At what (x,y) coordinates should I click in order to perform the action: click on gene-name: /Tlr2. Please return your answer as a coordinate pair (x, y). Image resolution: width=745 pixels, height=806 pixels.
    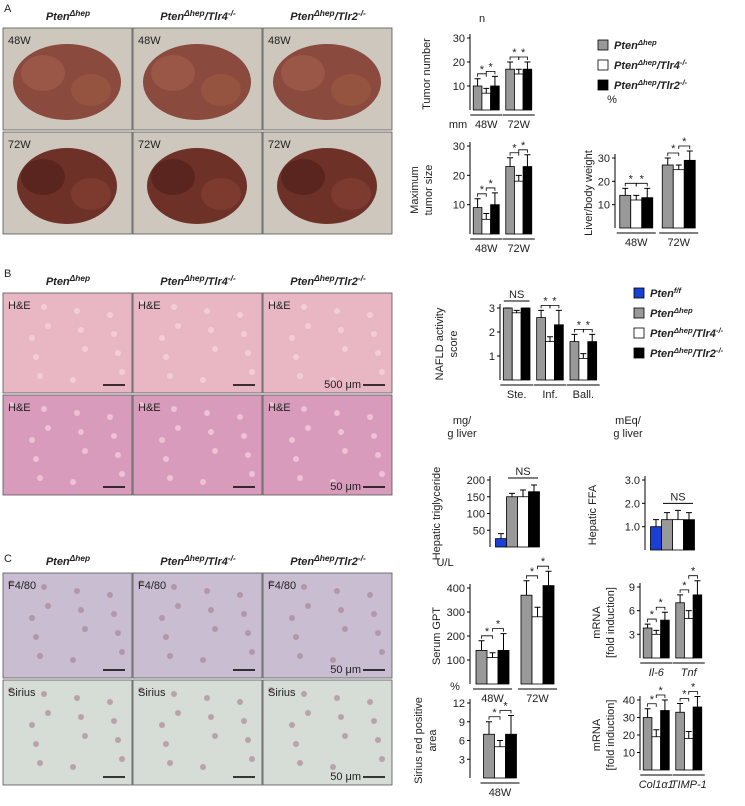
    Looking at the image, I should click on (704, 354).